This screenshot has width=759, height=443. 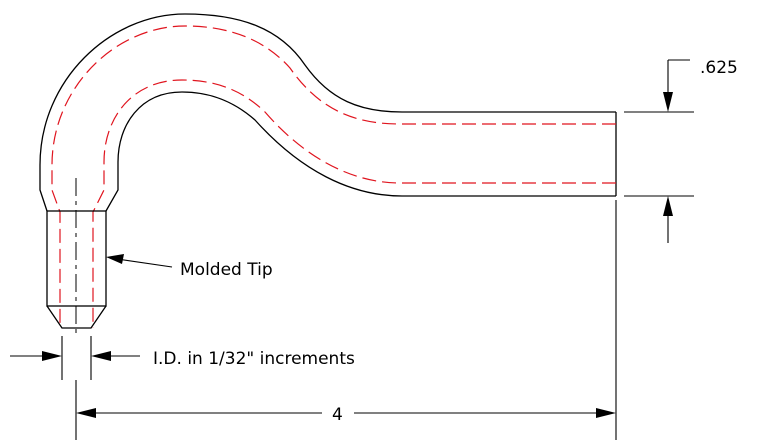 What do you see at coordinates (76, 317) in the screenshot?
I see `molded-tip-chamfer` at bounding box center [76, 317].